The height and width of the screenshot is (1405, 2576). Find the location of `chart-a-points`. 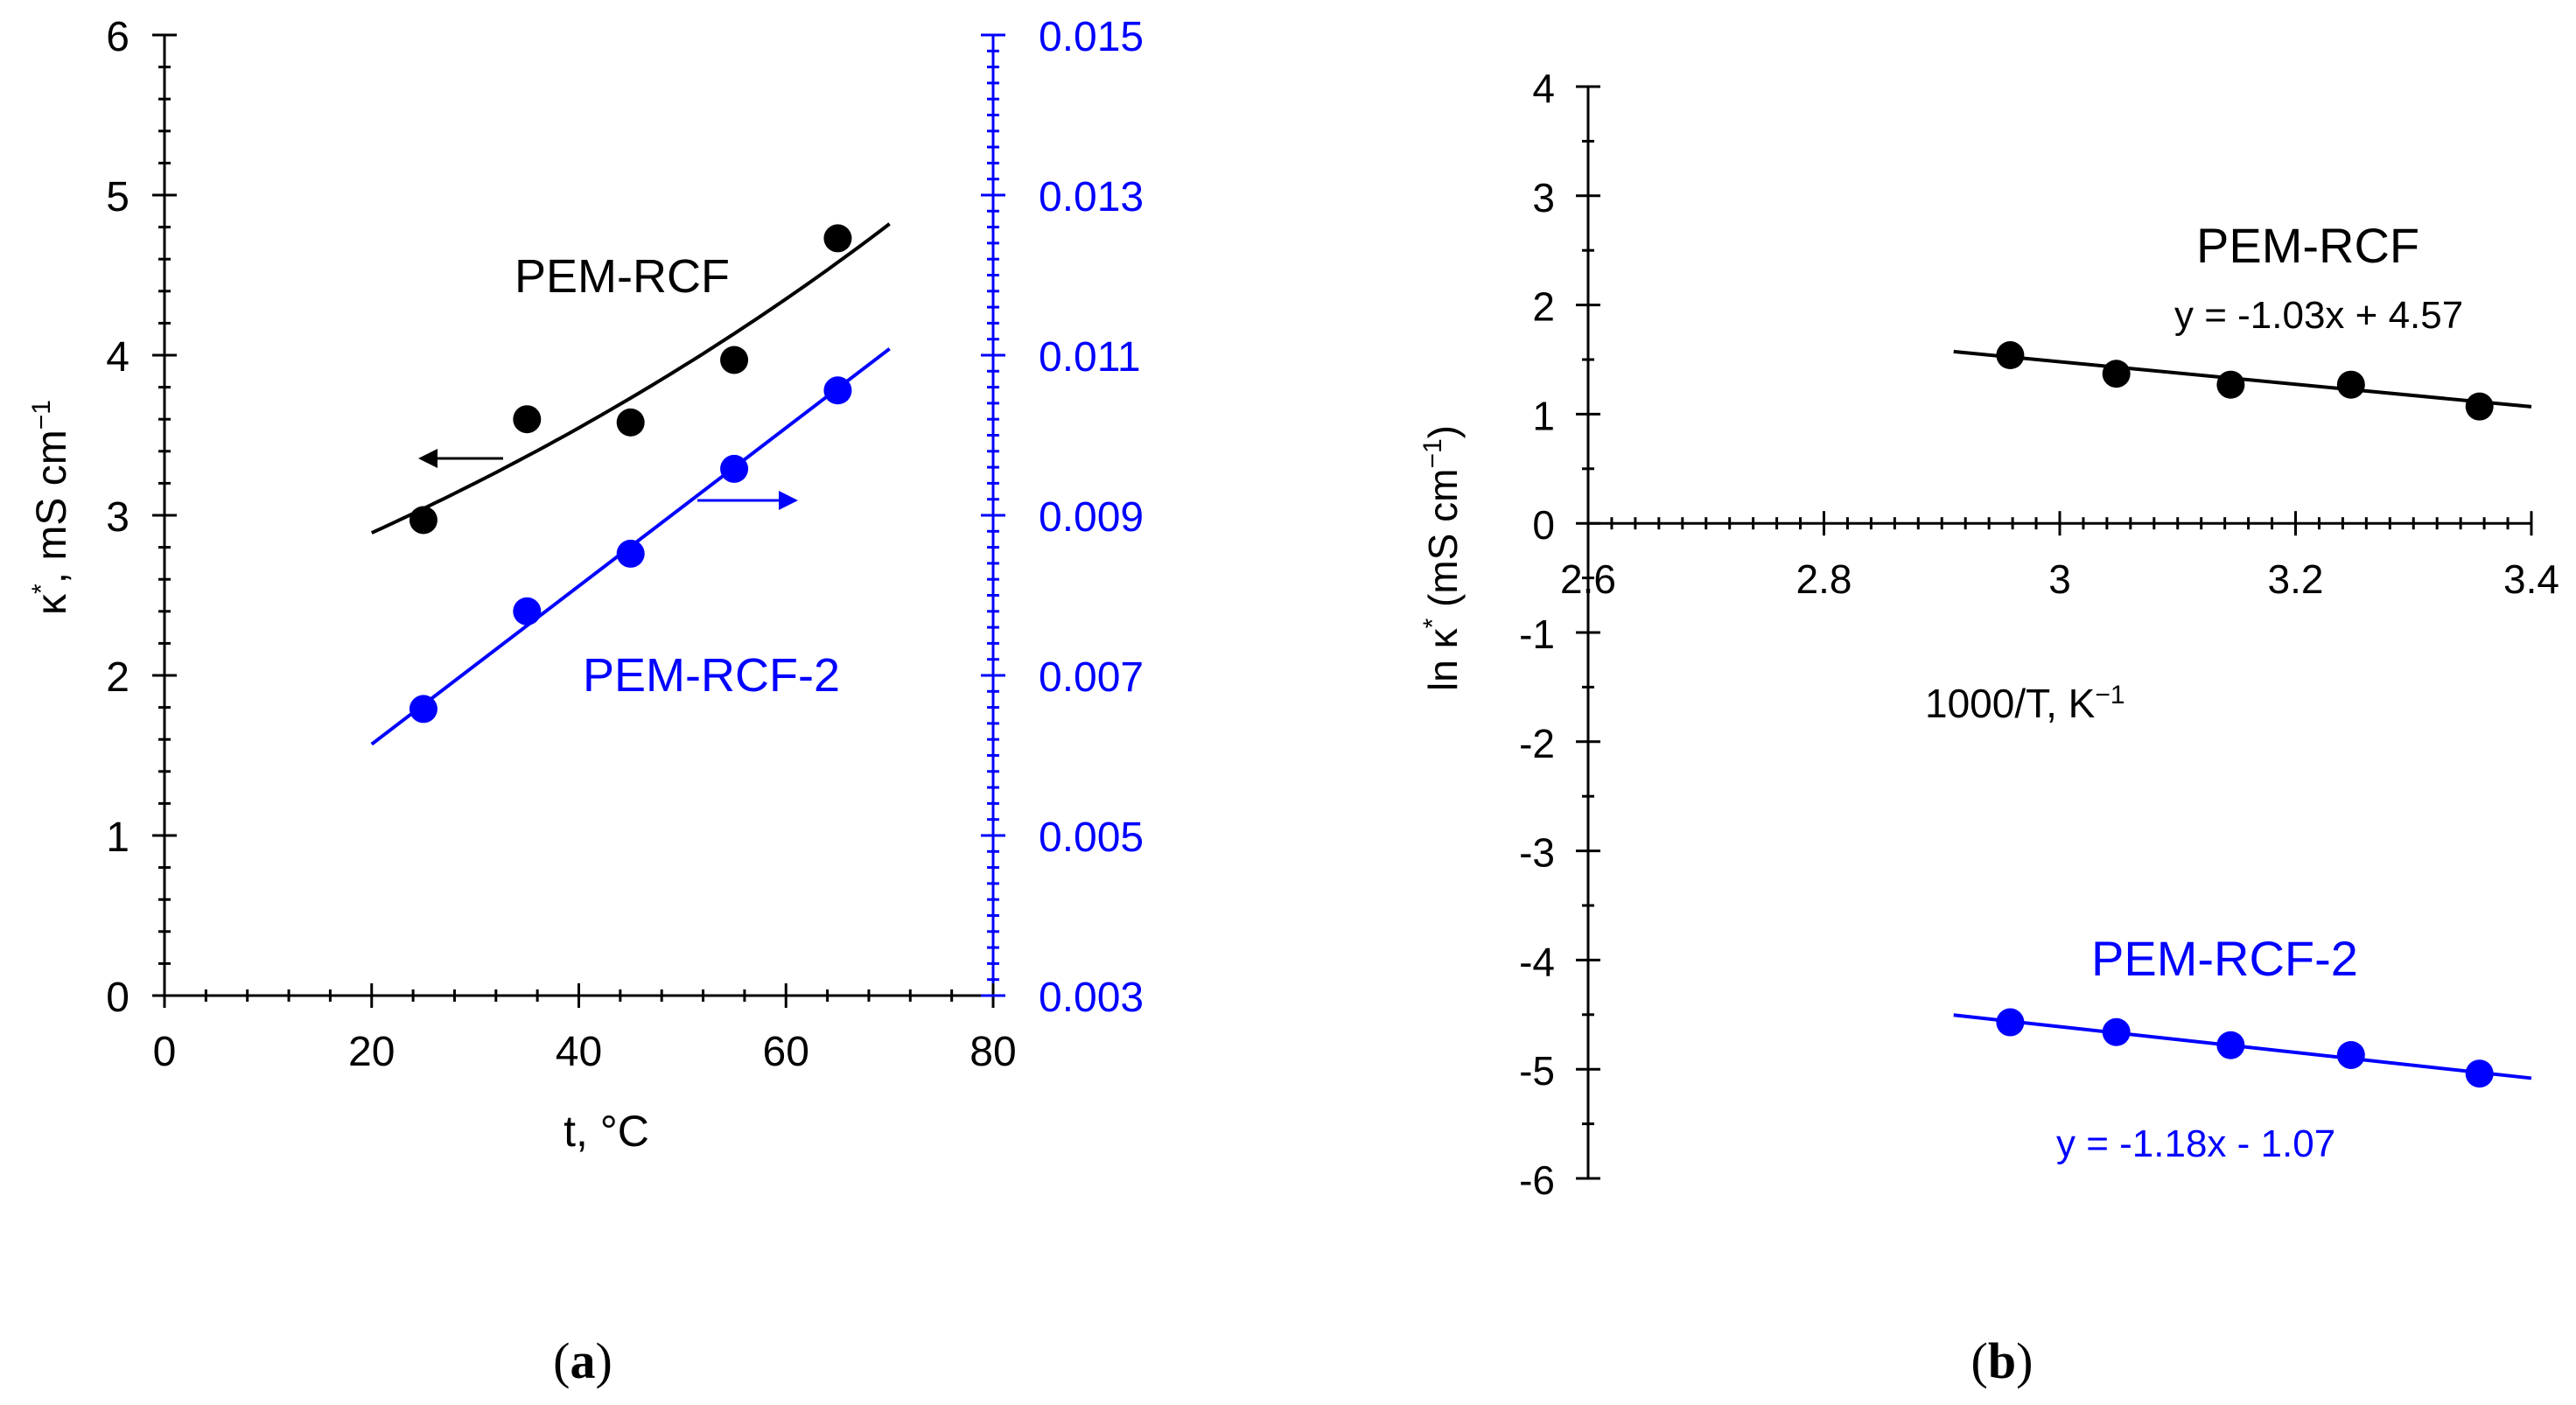

chart-a-points is located at coordinates (630, 473).